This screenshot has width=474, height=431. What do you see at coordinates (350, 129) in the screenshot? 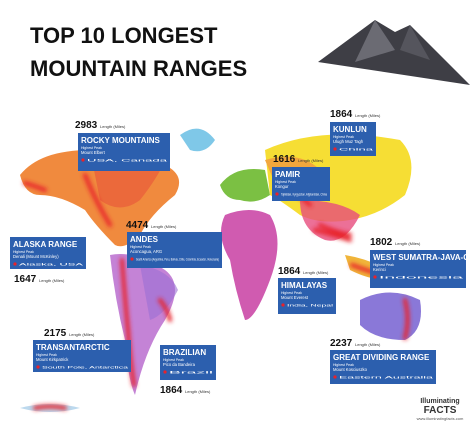
I see `range-name: KUNLUN` at bounding box center [350, 129].